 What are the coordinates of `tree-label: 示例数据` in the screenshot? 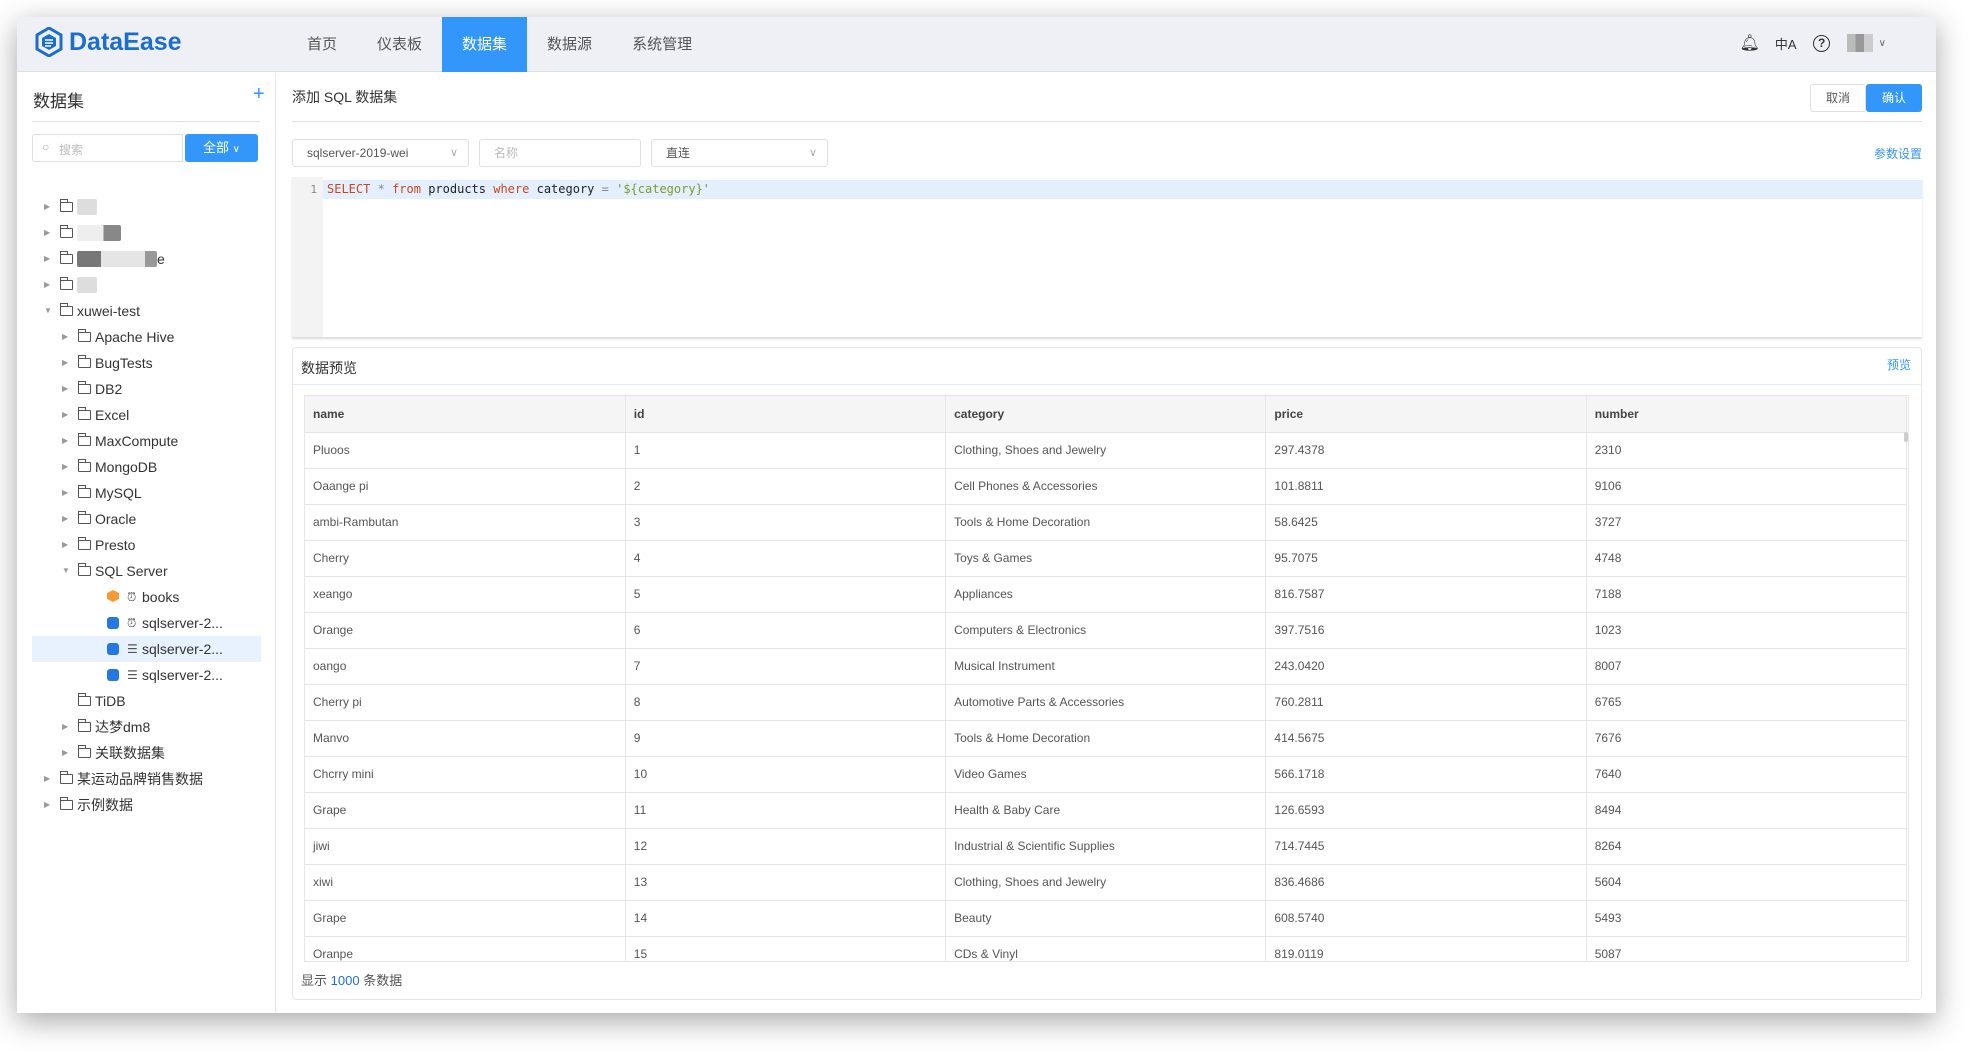 It's located at (105, 805).